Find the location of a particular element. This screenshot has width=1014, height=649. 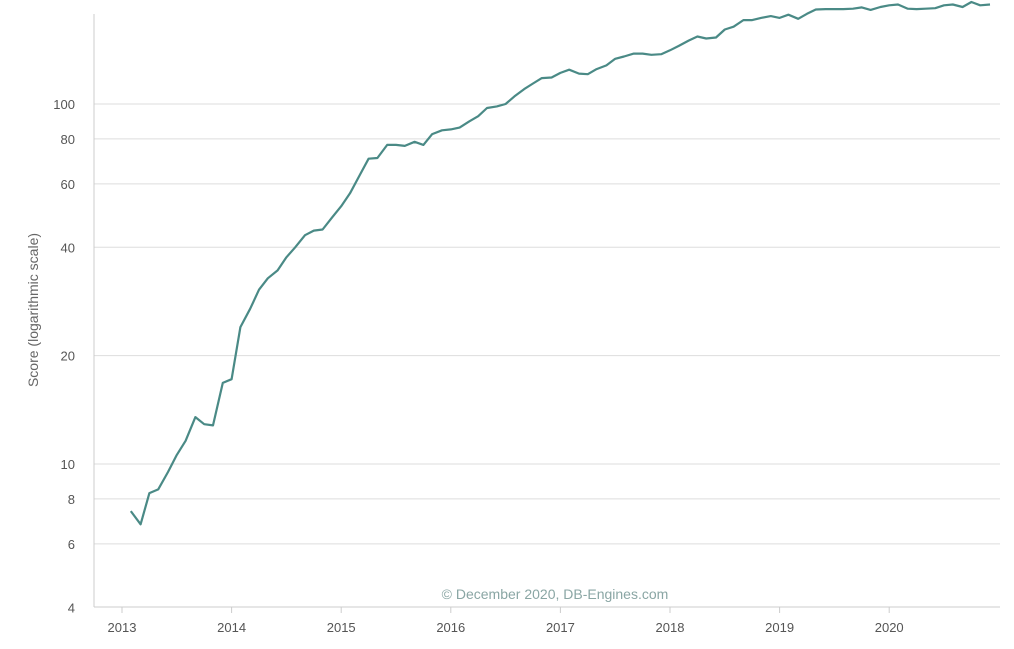

x-tick-label-2018: 2018 is located at coordinates (670, 627).